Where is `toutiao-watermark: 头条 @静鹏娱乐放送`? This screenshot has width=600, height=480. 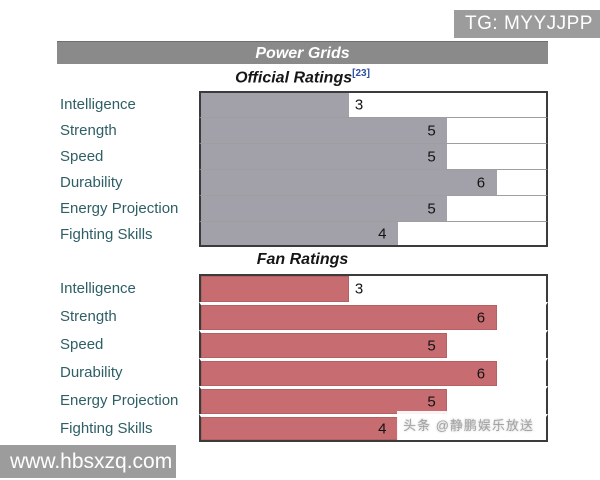
toutiao-watermark: 头条 @静鹏娱乐放送 is located at coordinates (468, 425).